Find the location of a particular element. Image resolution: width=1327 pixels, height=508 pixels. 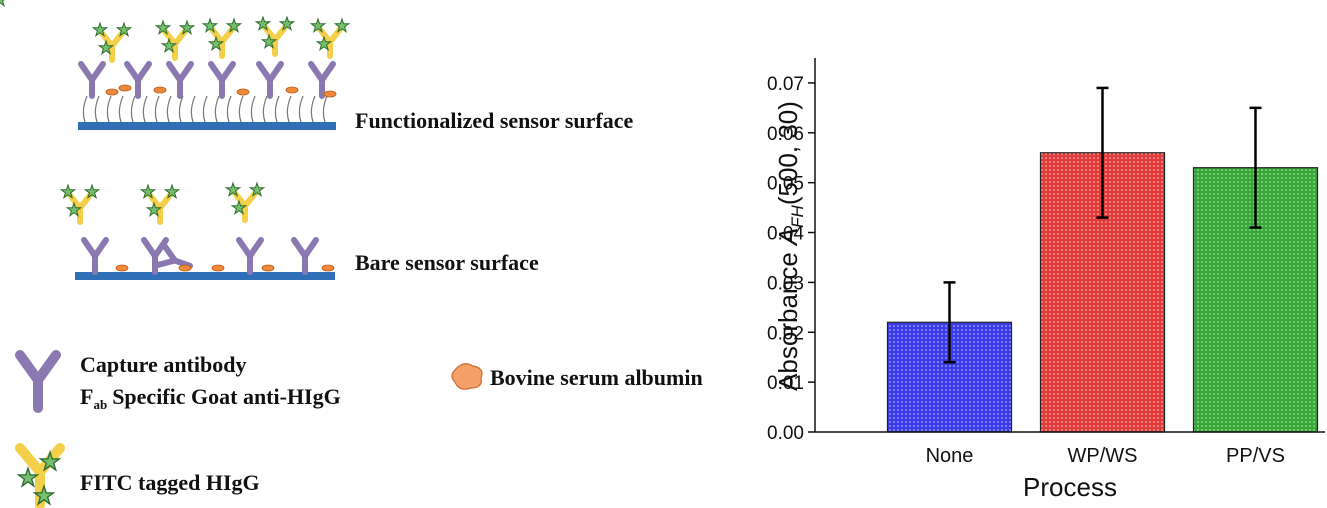

y-axis-label: A is located at coordinates (788, 237).